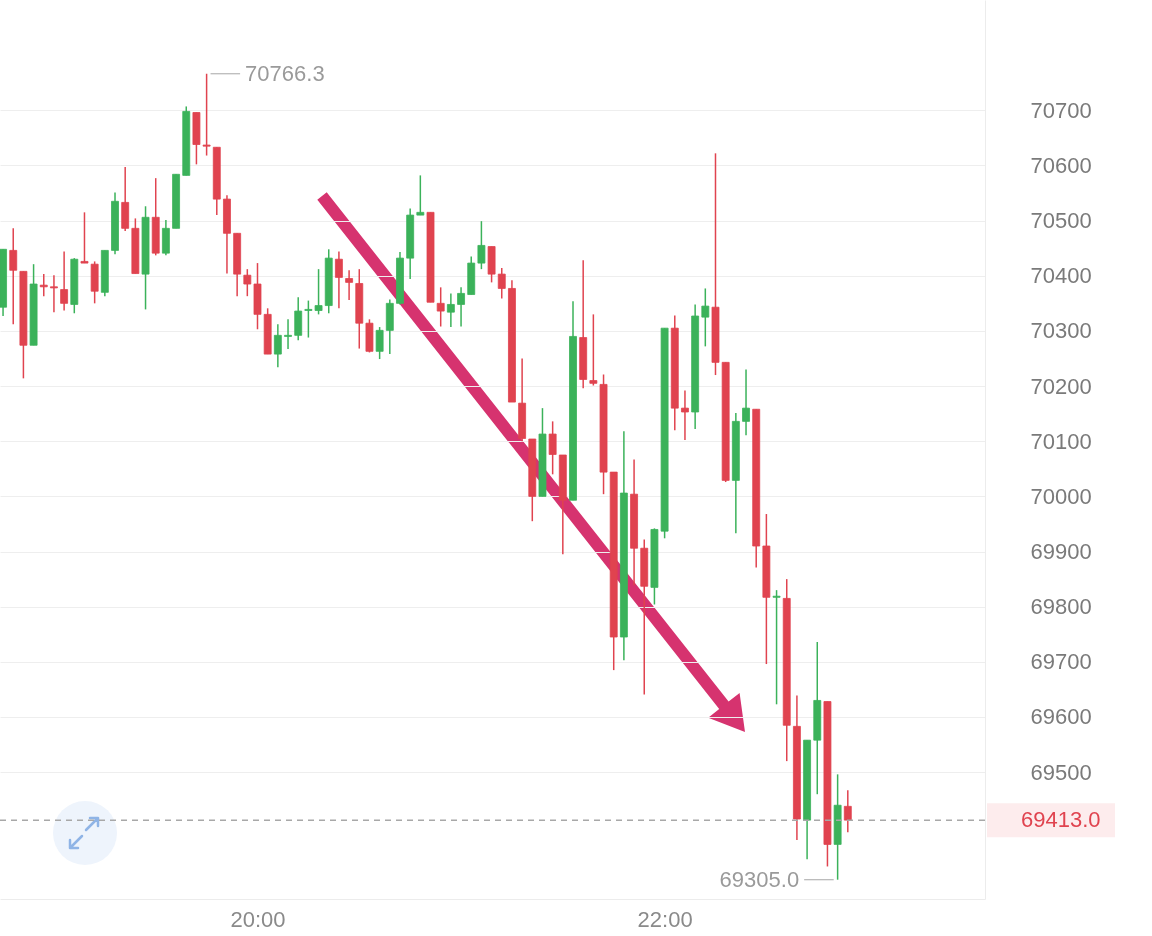  I want to click on y-tick-label: 70700, so click(1061, 110).